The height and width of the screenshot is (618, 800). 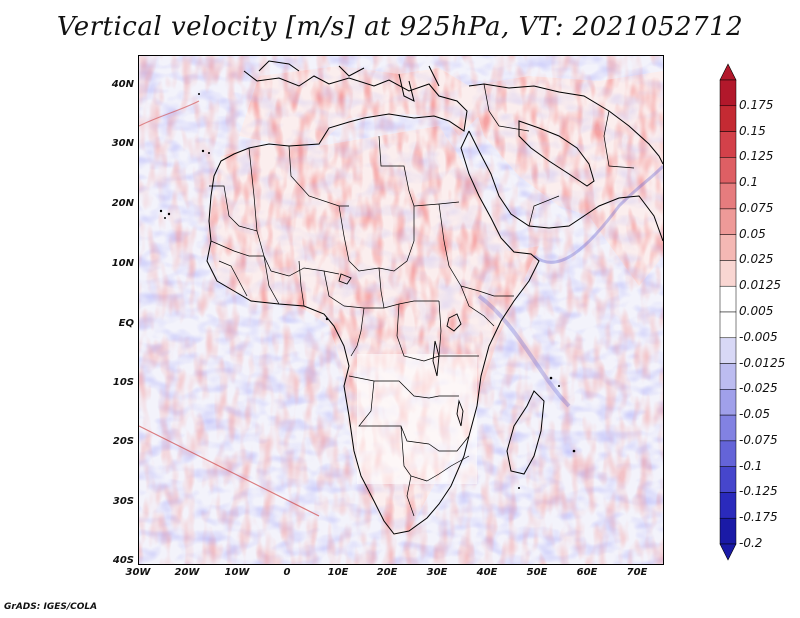 I want to click on colorbar-tick-label: -0.075, so click(x=758, y=439).